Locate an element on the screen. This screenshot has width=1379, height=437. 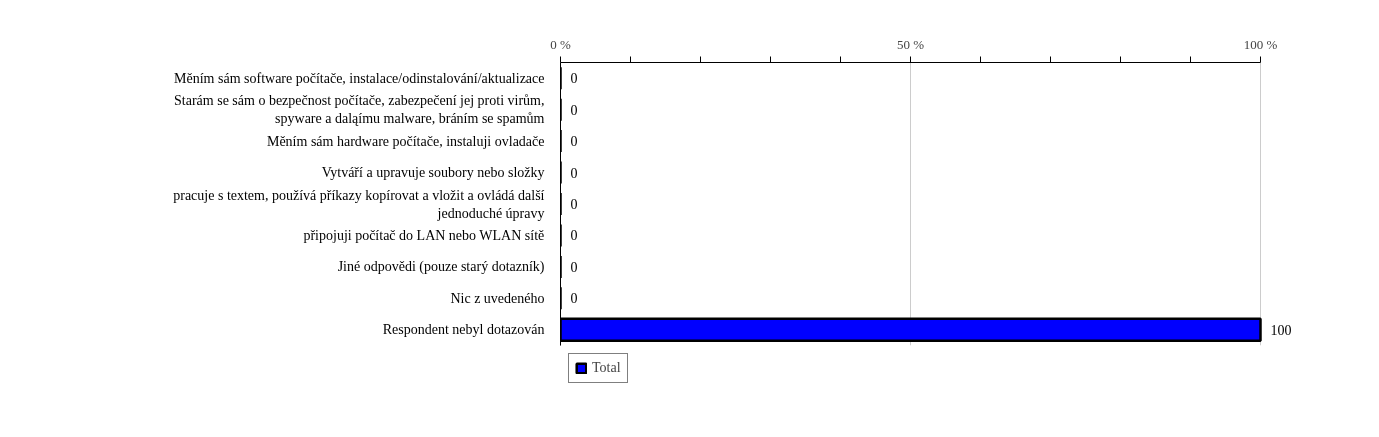
y-tick-label: Měním sám hardware počítače, instaluji ovladače is located at coordinates (405, 141).